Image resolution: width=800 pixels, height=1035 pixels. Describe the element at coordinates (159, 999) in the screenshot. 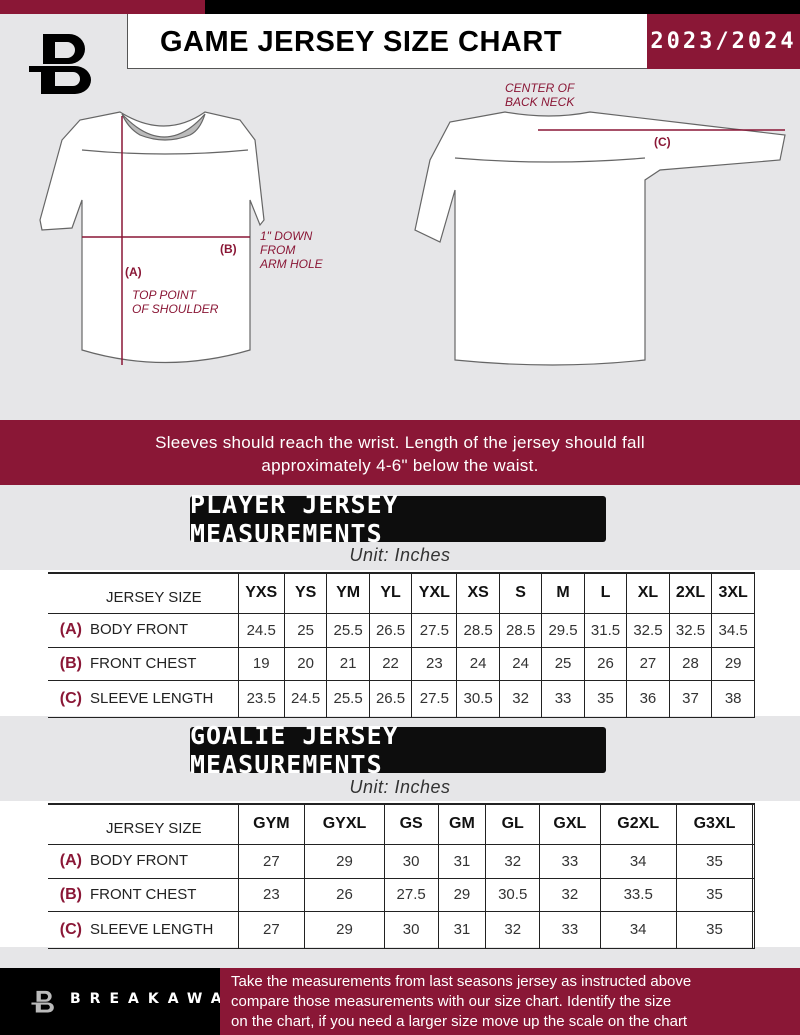

I see `brand-name: BREAKAWAY` at that location.